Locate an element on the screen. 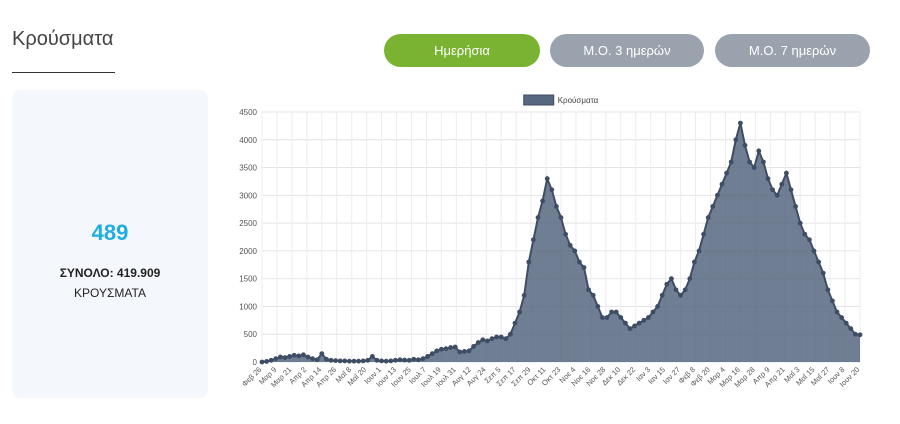 Image resolution: width=900 pixels, height=424 pixels. legend-label: Κρούσματα is located at coordinates (578, 100).